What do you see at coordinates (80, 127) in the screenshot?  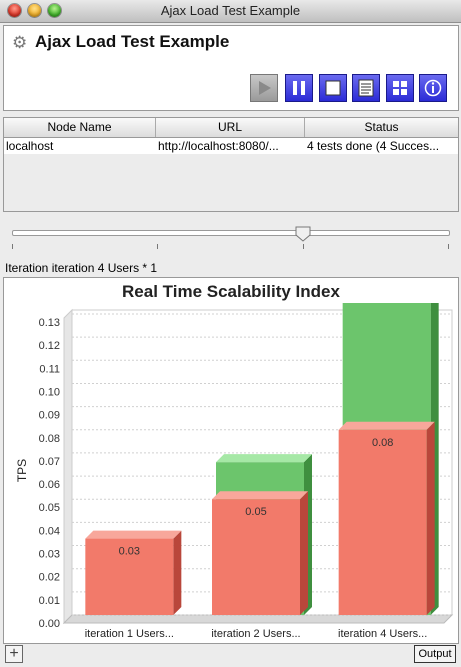 I see `column-header-node-name: Node Name` at bounding box center [80, 127].